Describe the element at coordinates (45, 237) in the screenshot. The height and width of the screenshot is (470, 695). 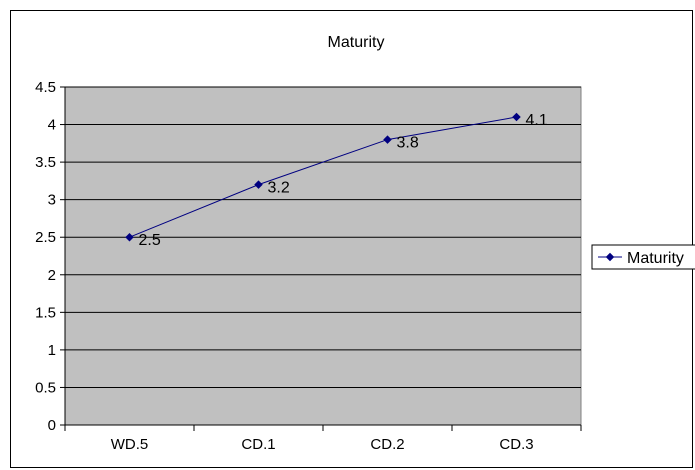
I see `y-tick-label: 2.5` at that location.